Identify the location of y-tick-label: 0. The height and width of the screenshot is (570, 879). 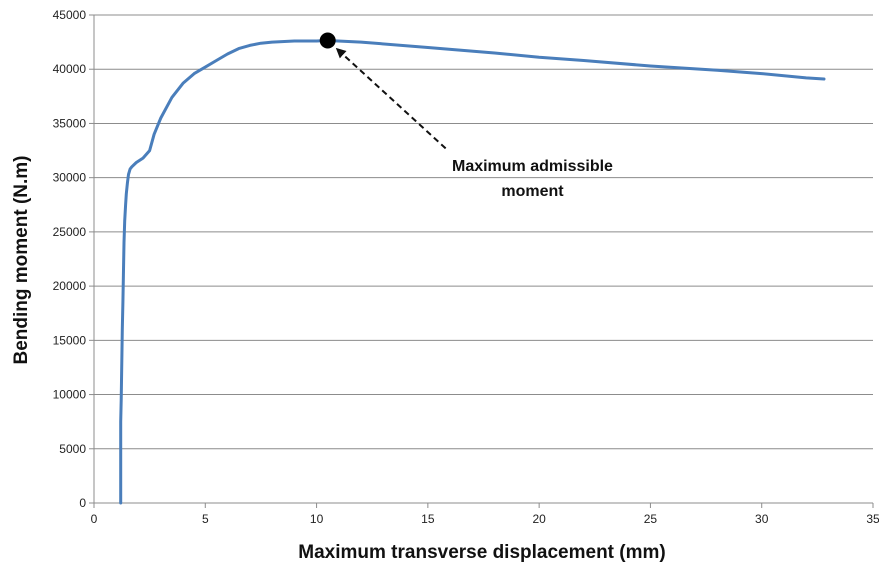
(82, 503).